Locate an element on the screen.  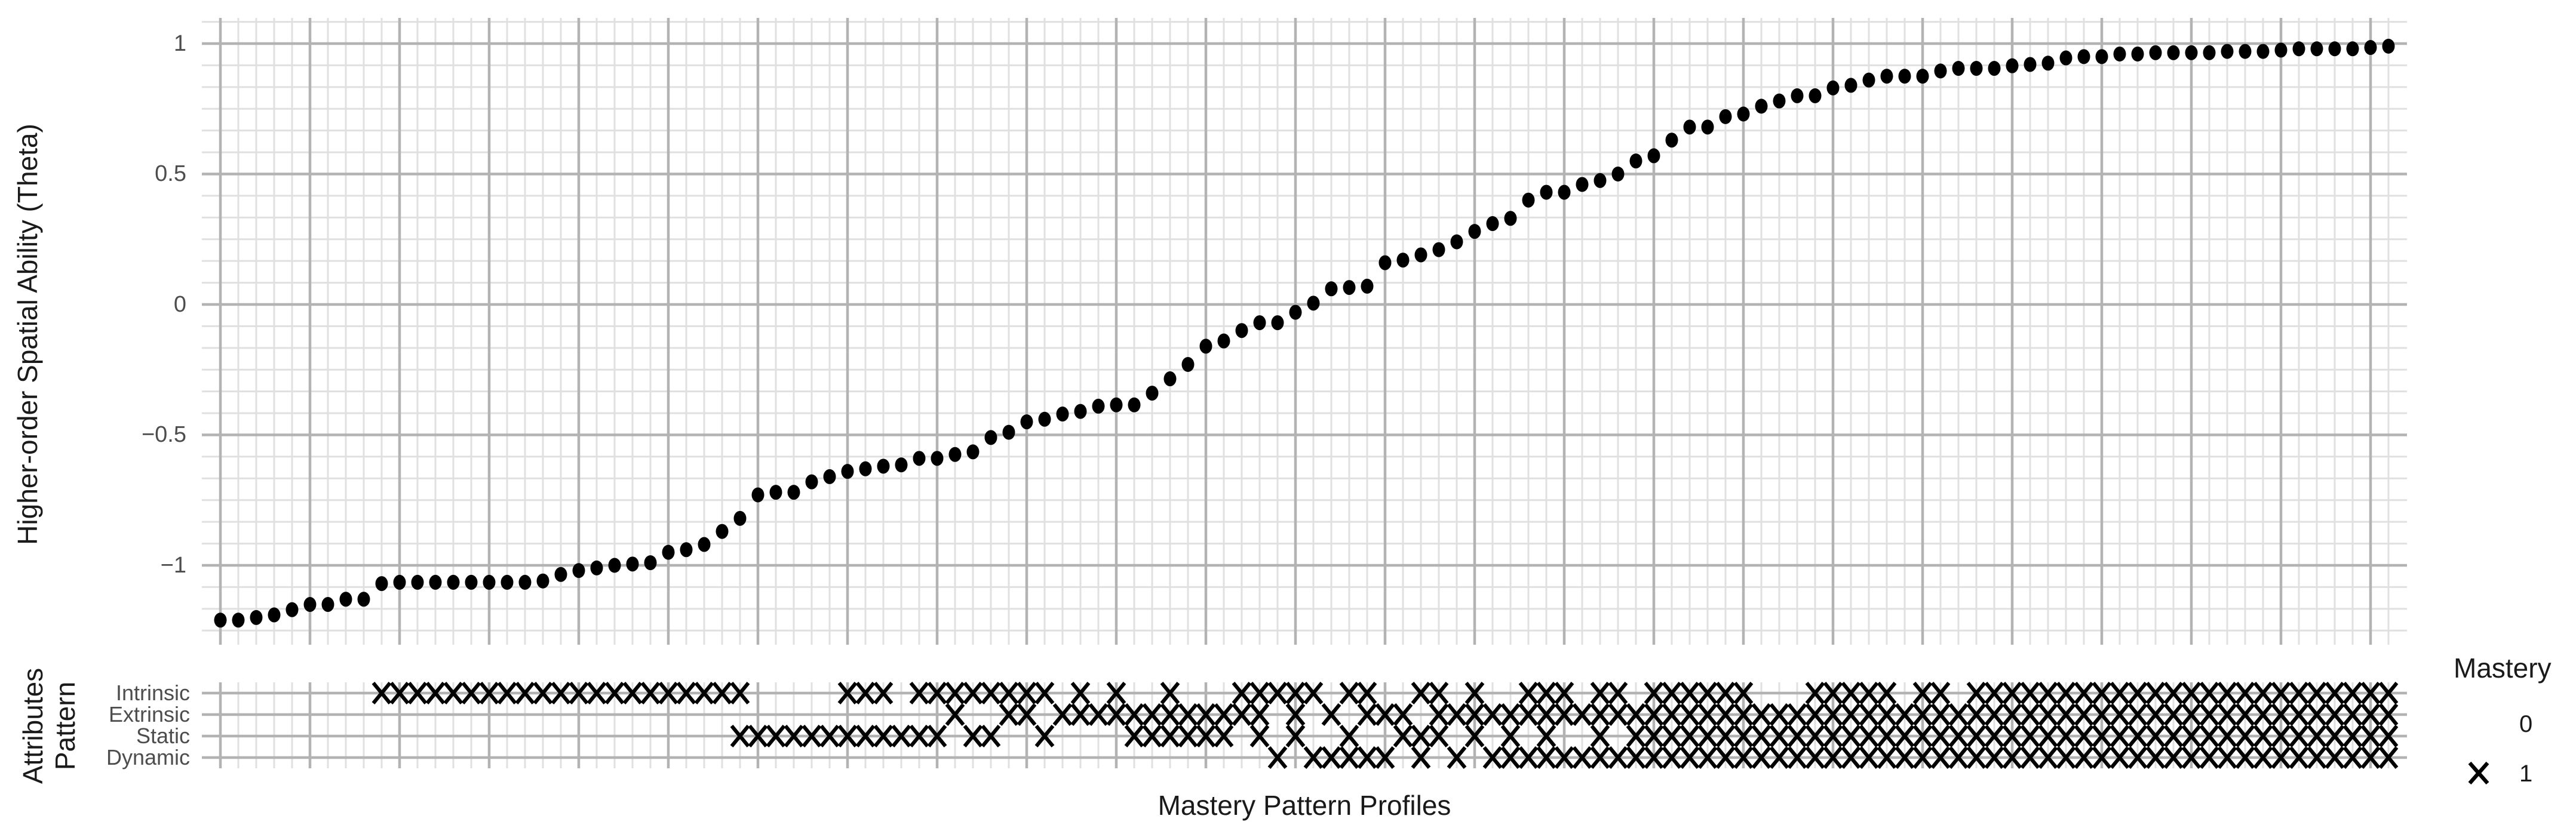
legend-title: Mastery is located at coordinates (2503, 668).